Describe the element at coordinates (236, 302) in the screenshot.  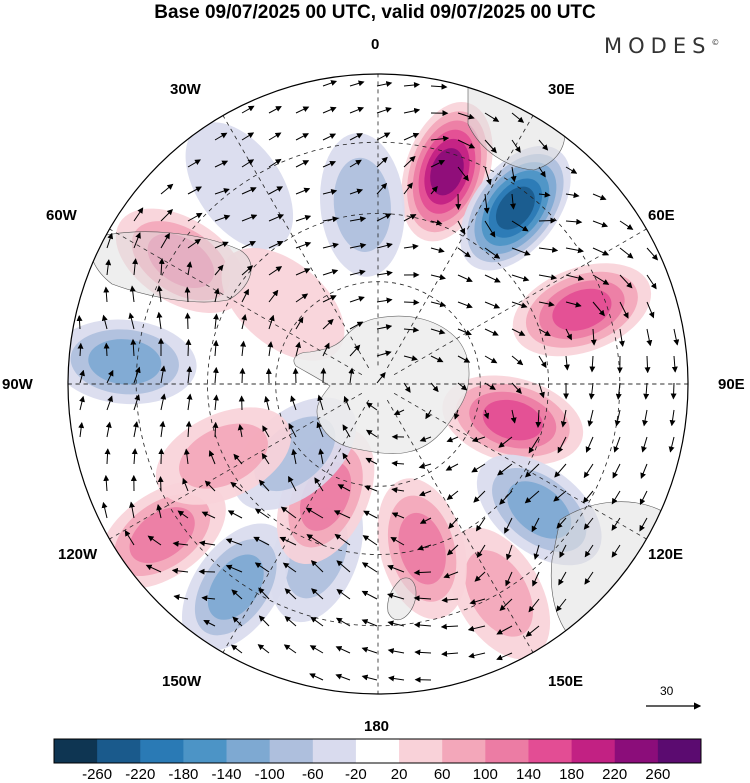
I see `meridian-line` at that location.